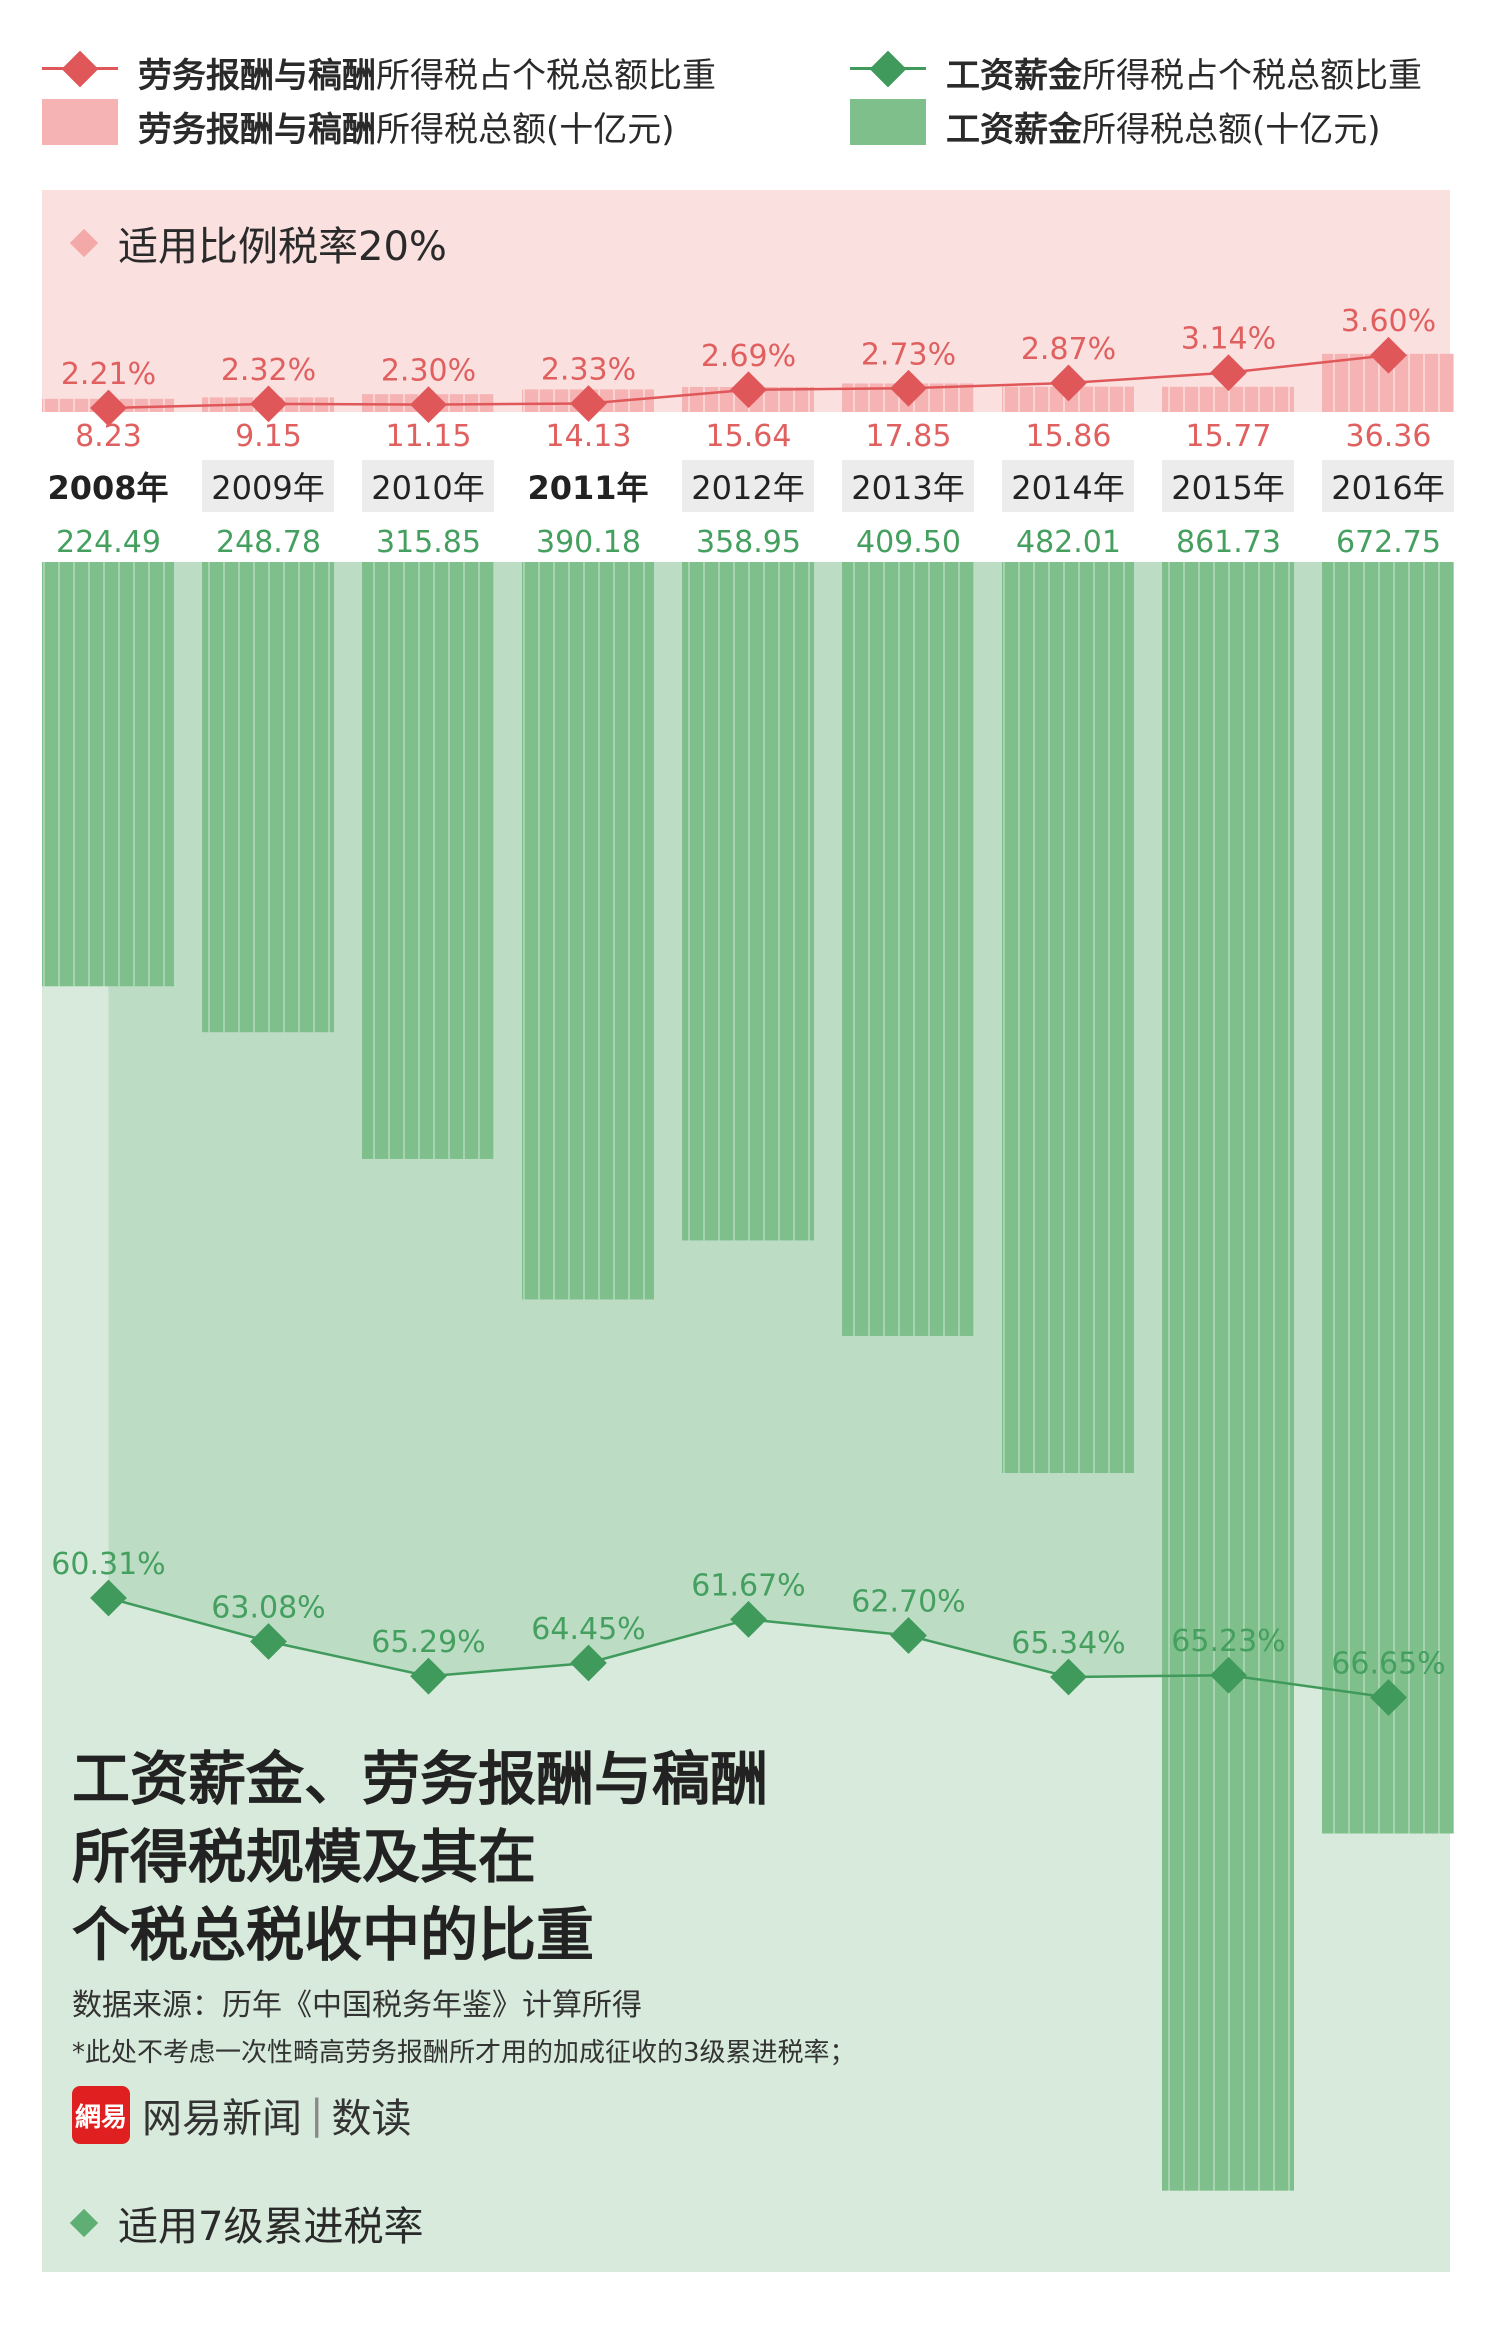  What do you see at coordinates (108, 436) in the screenshot?
I see `red-bar-label: 8.23` at bounding box center [108, 436].